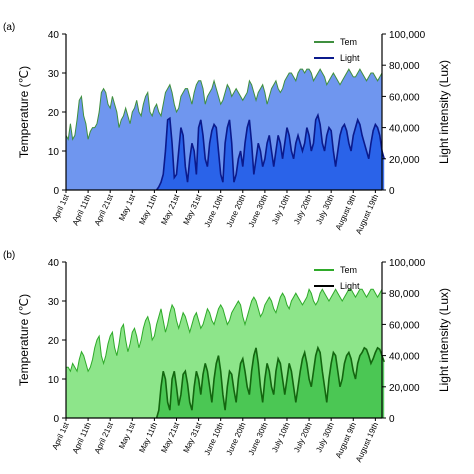 The width and height of the screenshot is (474, 474). I want to click on panel-label: (a), so click(9, 27).